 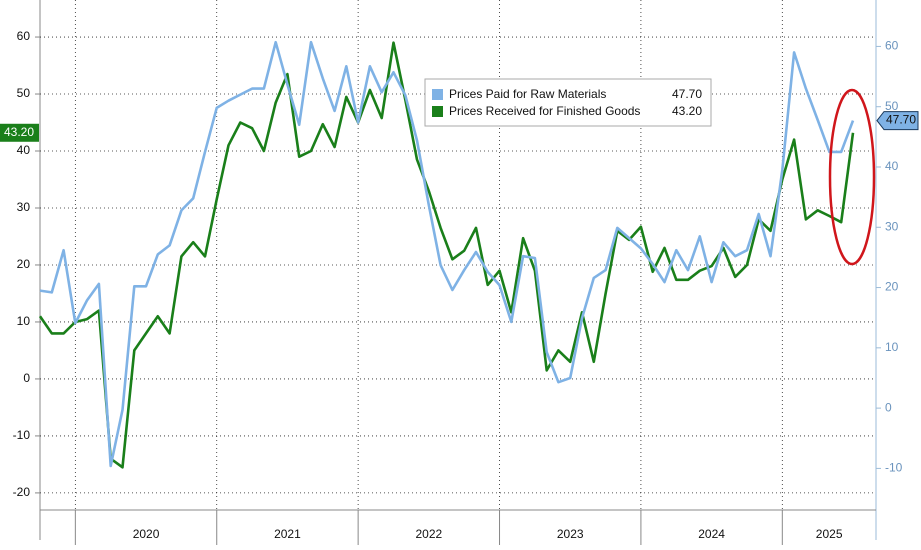 What do you see at coordinates (892, 347) in the screenshot?
I see `y2-tick-label: 10` at bounding box center [892, 347].